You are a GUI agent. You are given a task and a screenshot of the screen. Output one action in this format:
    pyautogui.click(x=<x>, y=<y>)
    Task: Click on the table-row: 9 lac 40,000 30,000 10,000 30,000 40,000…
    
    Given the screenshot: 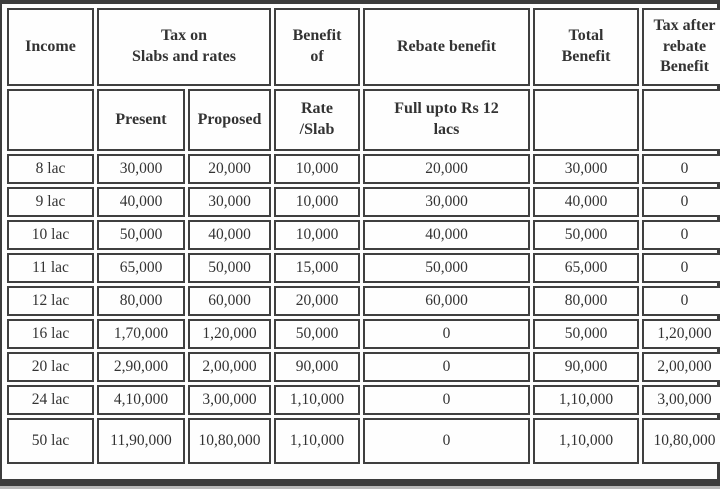 What is the action you would take?
    pyautogui.click(x=363, y=202)
    